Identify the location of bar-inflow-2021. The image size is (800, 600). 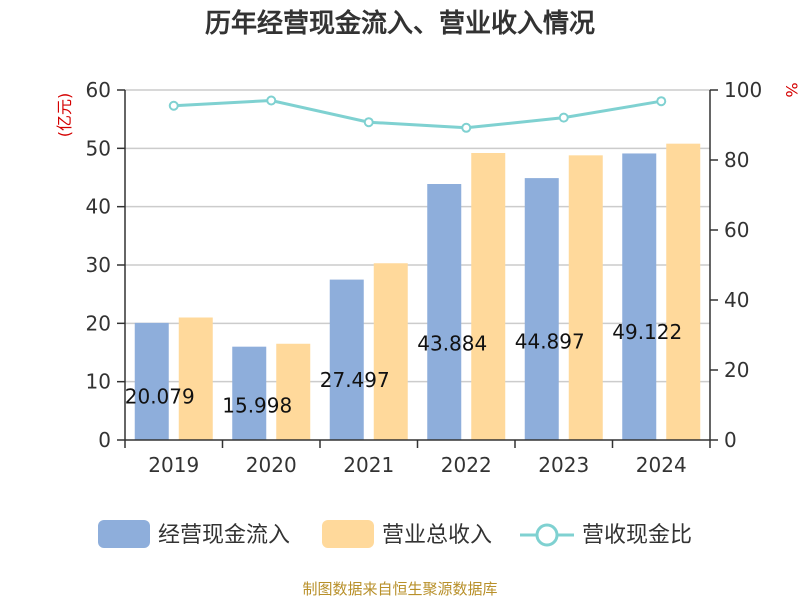
(346, 359).